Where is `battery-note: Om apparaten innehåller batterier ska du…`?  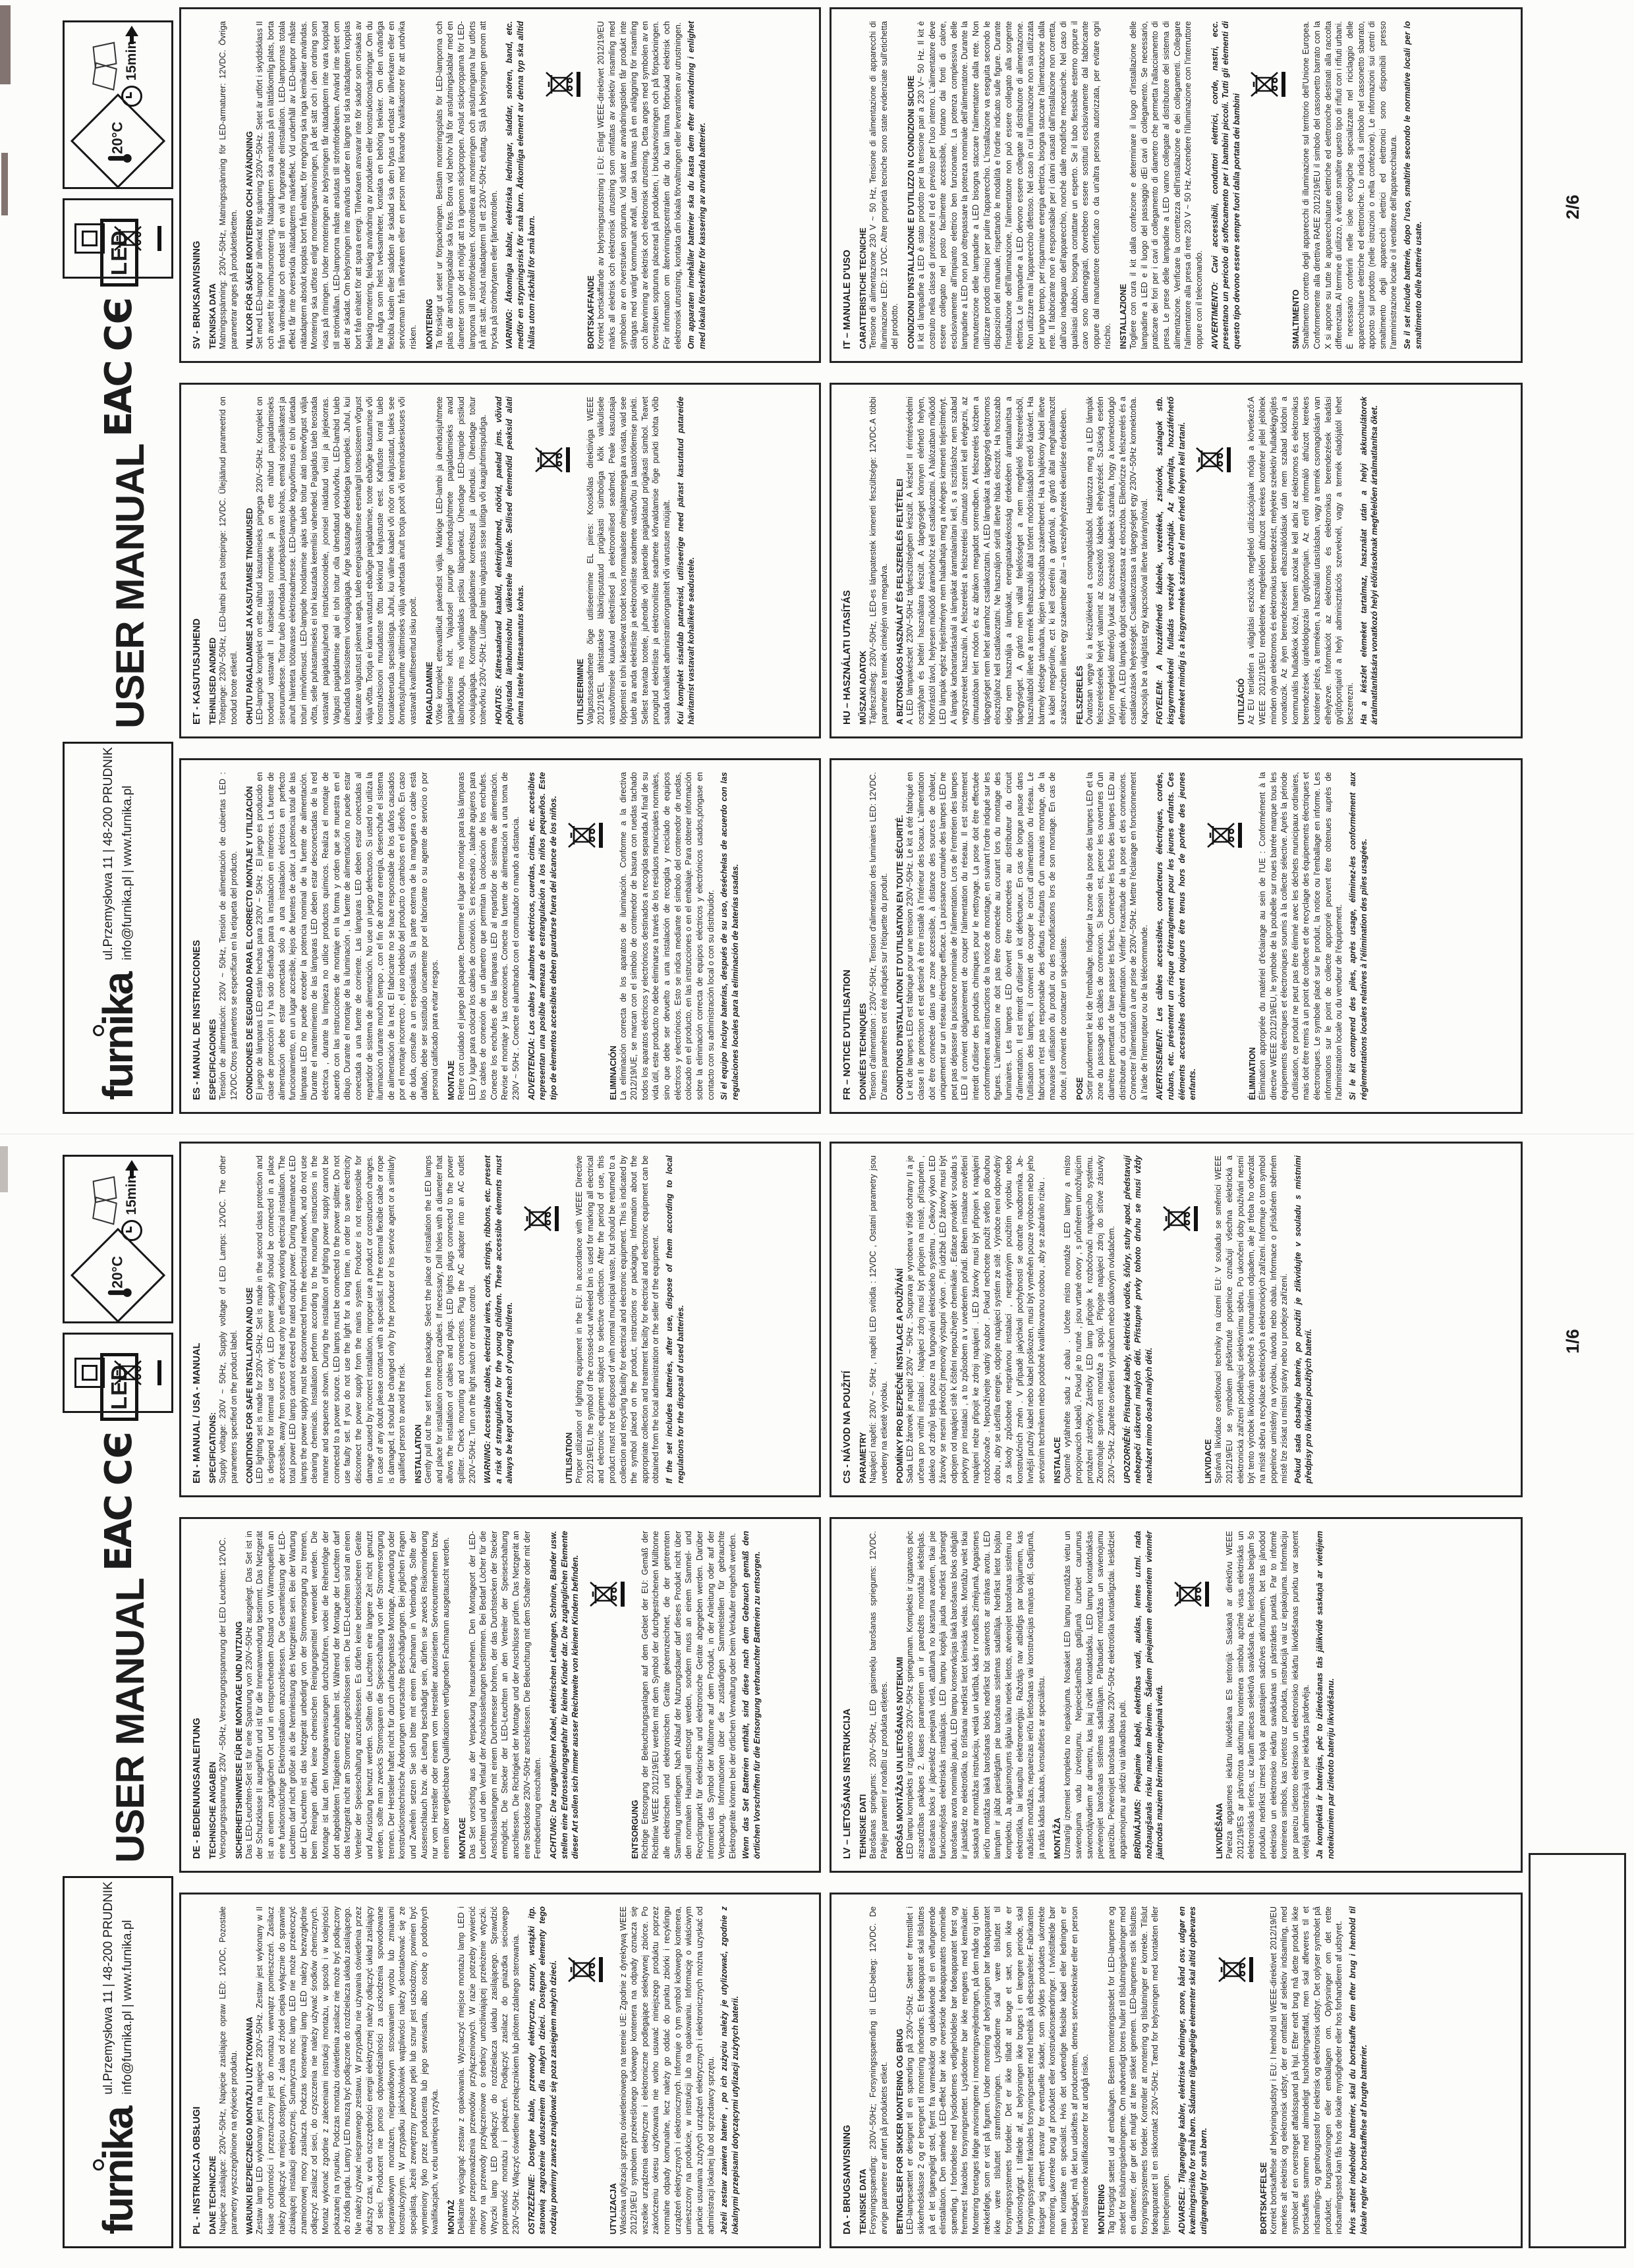 battery-note: Om apparaten innehåller batterier ska du… is located at coordinates (697, 185).